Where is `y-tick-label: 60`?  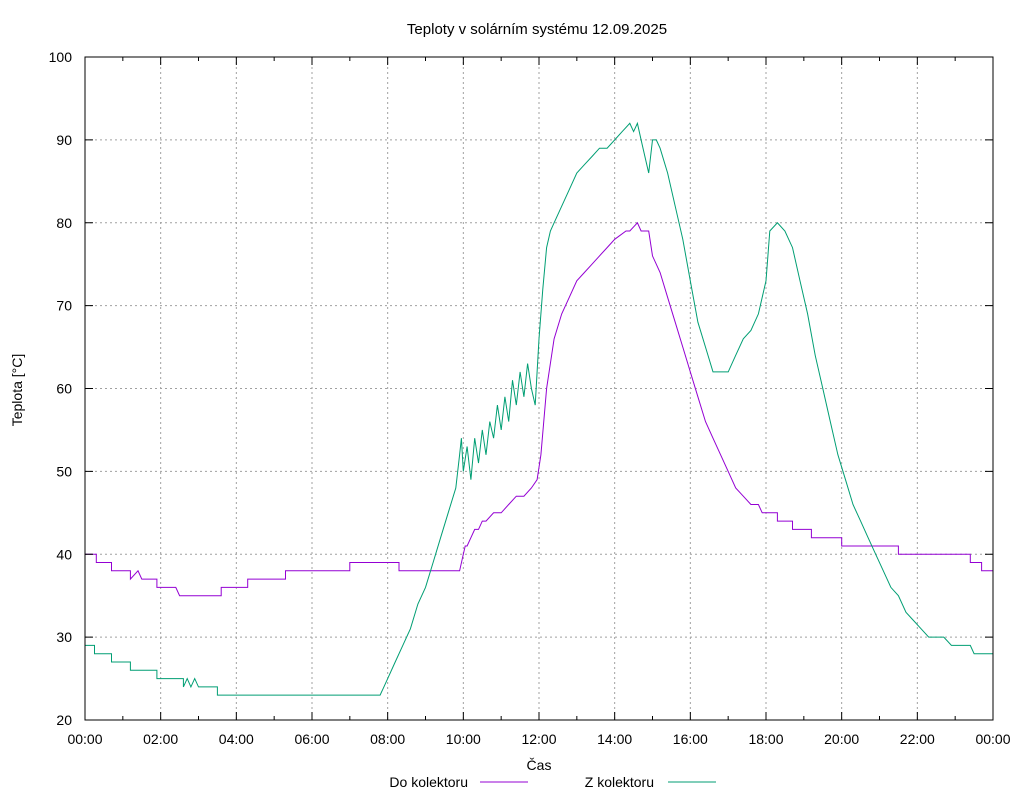 y-tick-label: 60 is located at coordinates (64, 389).